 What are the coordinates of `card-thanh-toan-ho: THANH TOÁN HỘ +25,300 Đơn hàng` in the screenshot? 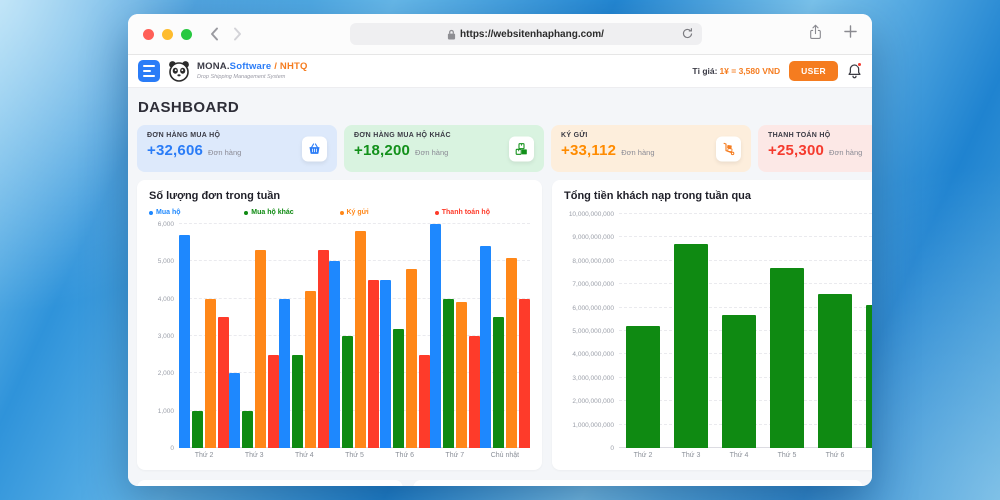 It's located at (815, 148).